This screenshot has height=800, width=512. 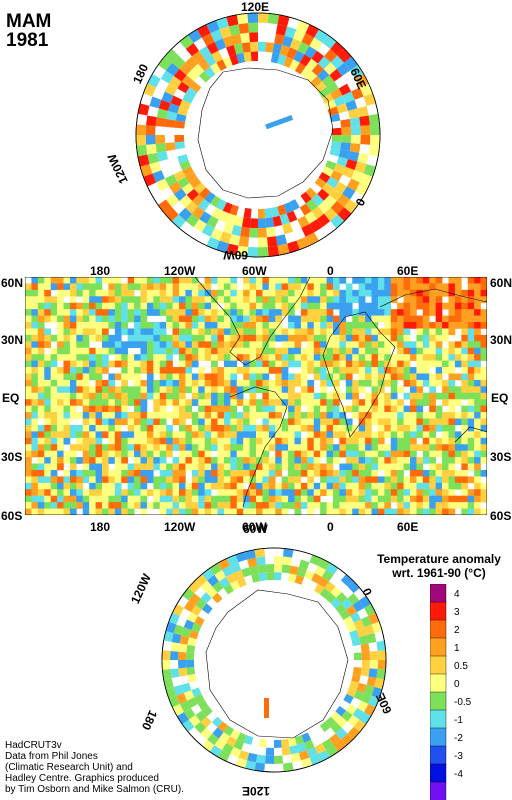 I want to click on global-right-lat-4: 30S, so click(x=501, y=457).